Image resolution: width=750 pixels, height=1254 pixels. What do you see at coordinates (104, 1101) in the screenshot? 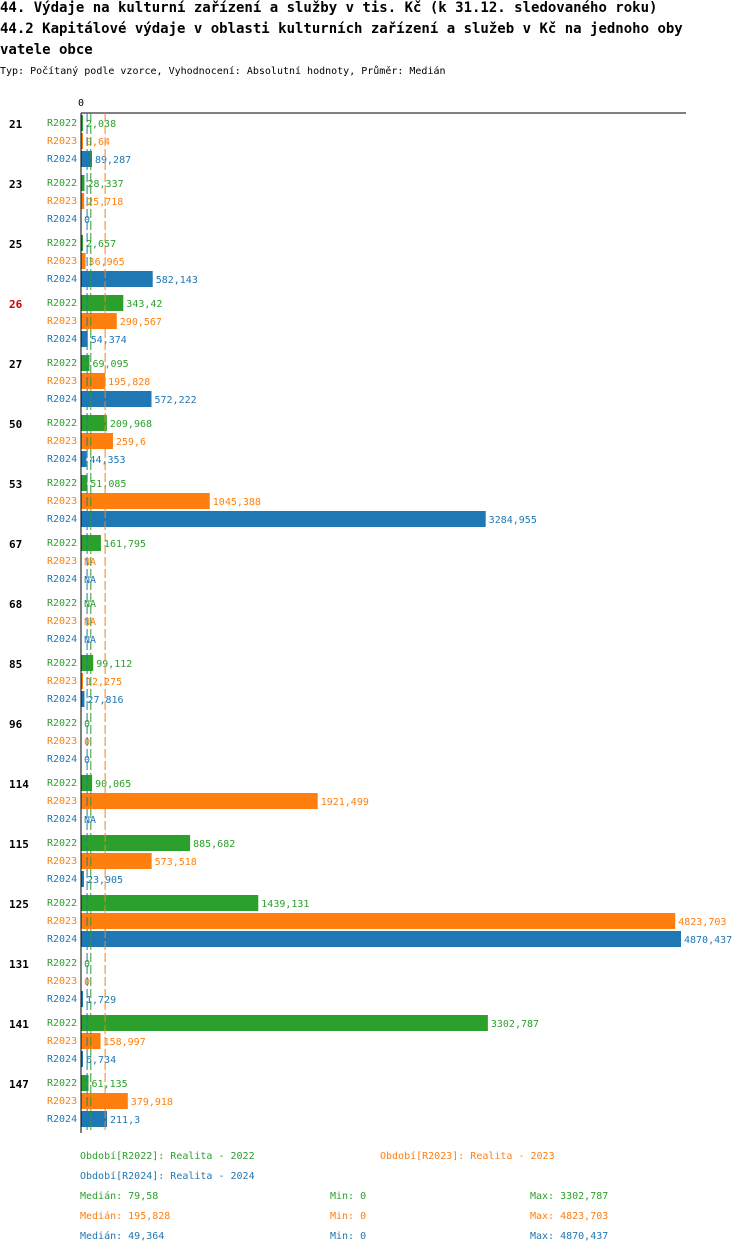
I see `bar-147-r2023` at bounding box center [104, 1101].